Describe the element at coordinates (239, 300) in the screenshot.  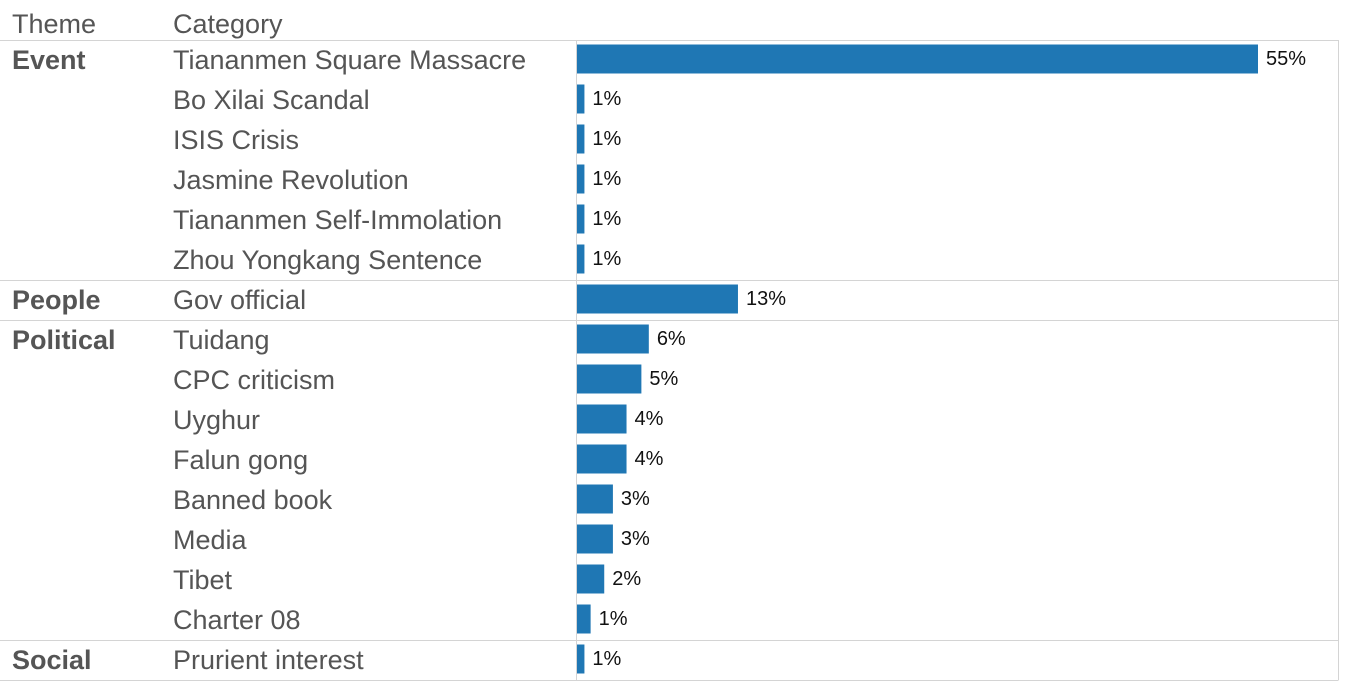
I see `category-label: Gov official` at that location.